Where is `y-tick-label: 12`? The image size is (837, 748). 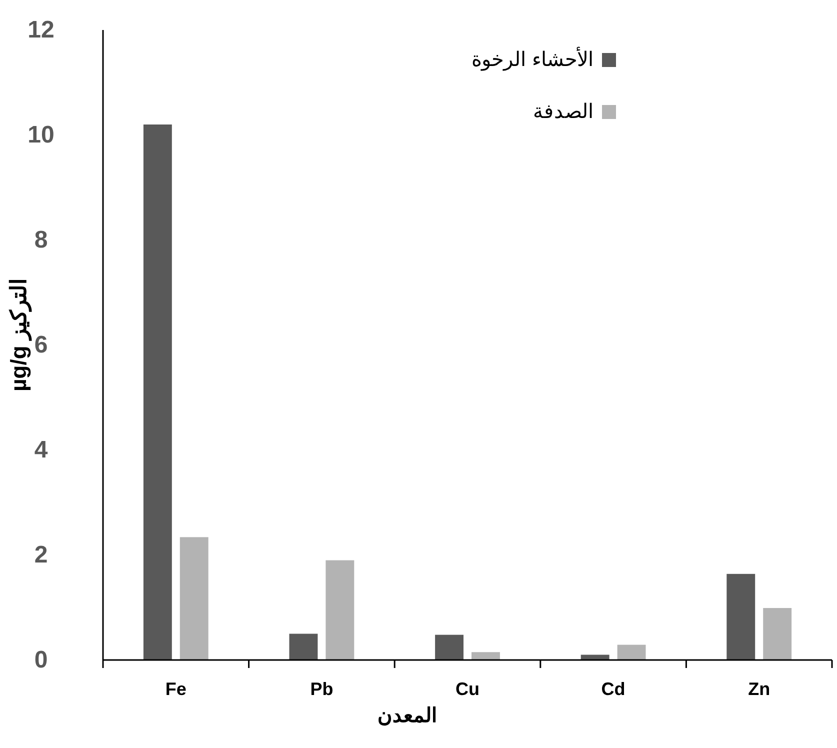
y-tick-label: 12 is located at coordinates (41, 30).